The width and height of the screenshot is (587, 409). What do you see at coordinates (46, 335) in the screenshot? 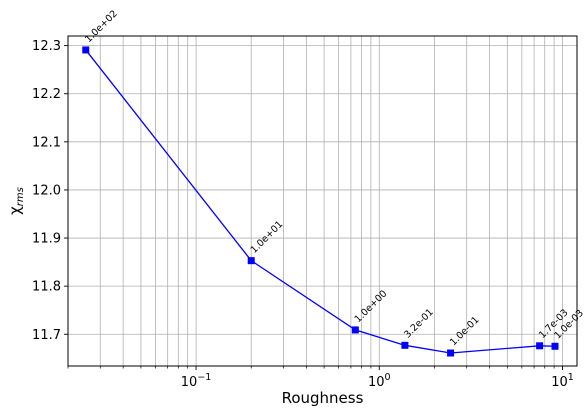
I see `y-tick-label: 11.7` at bounding box center [46, 335].